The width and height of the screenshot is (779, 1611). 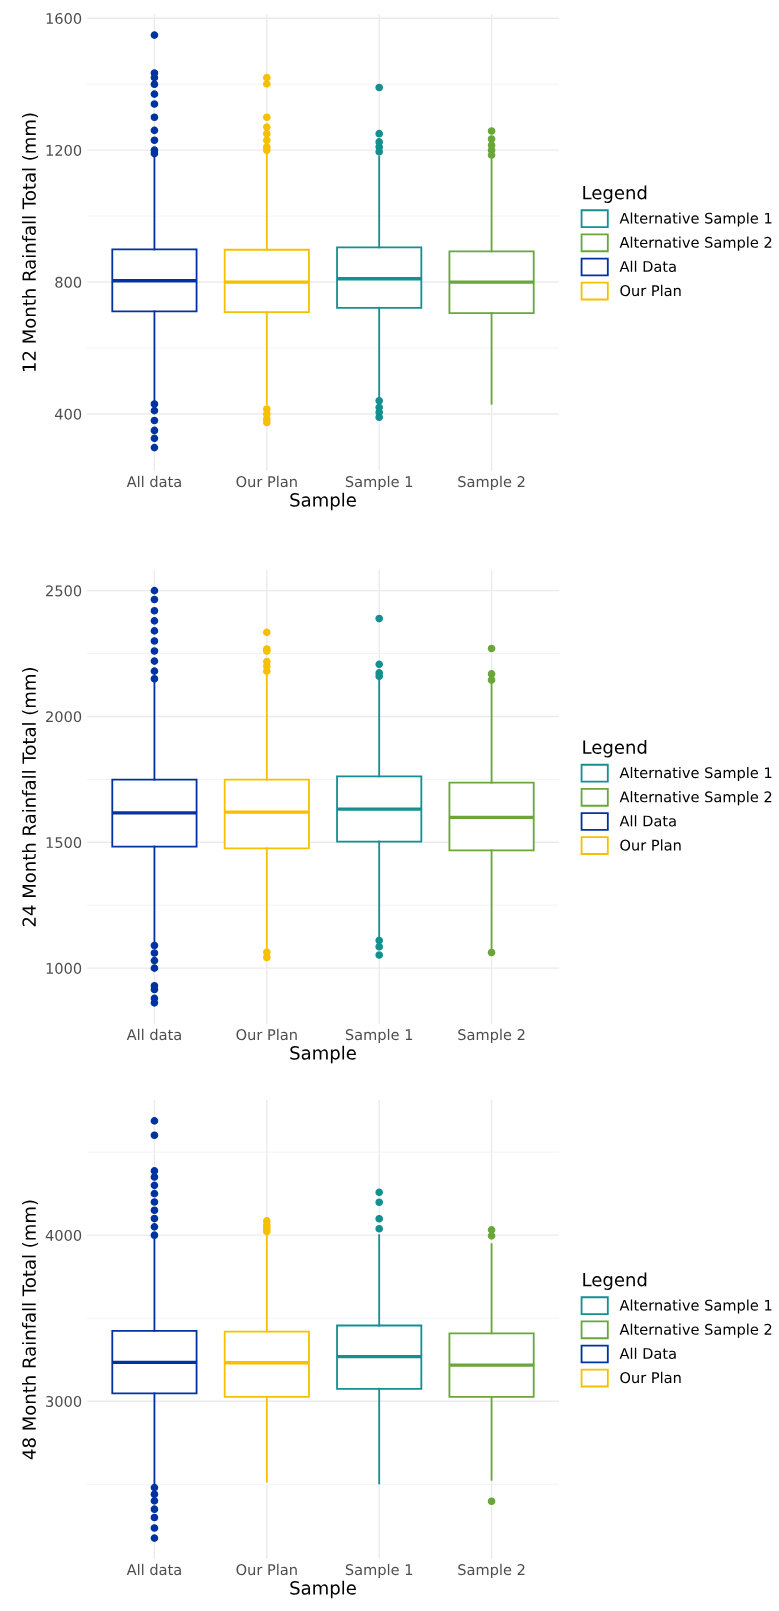 What do you see at coordinates (63, 1235) in the screenshot?
I see `y-tick-label: 4000` at bounding box center [63, 1235].